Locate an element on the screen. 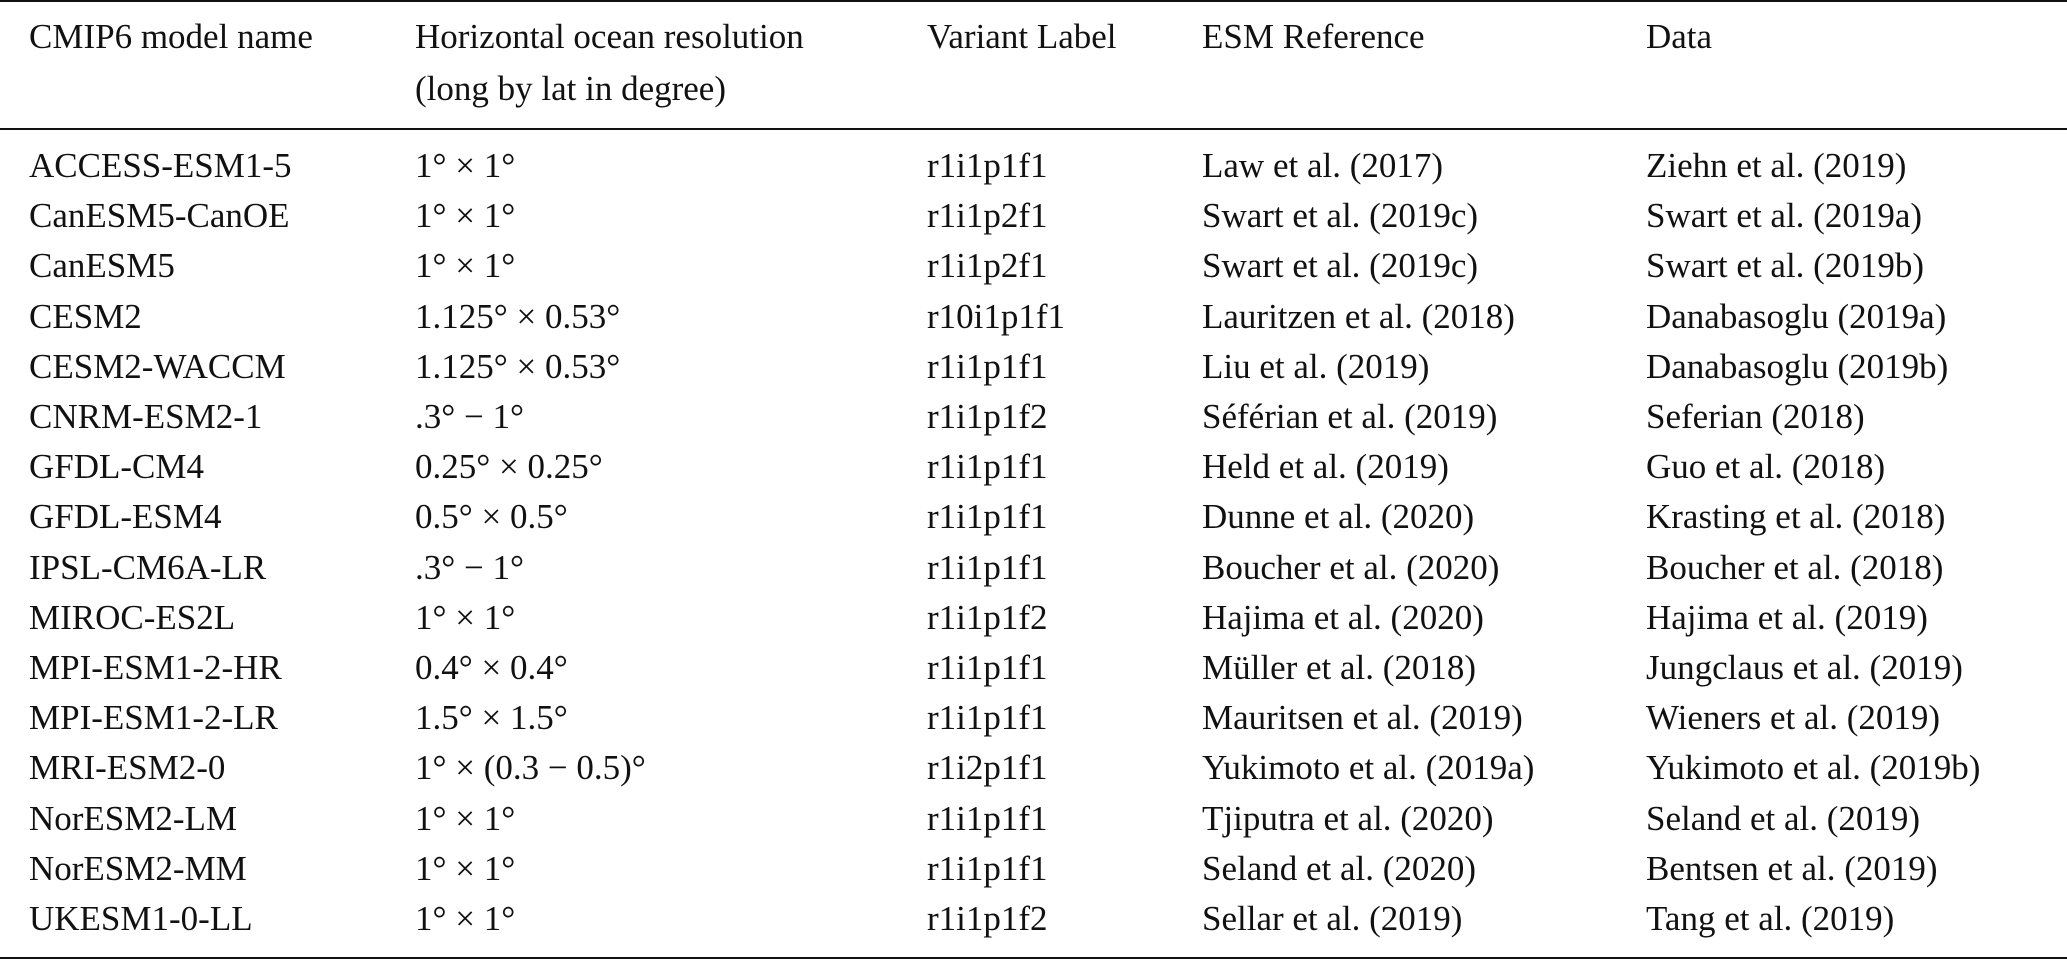  model-name: MPI-ESM1-2-HR is located at coordinates (155, 667).